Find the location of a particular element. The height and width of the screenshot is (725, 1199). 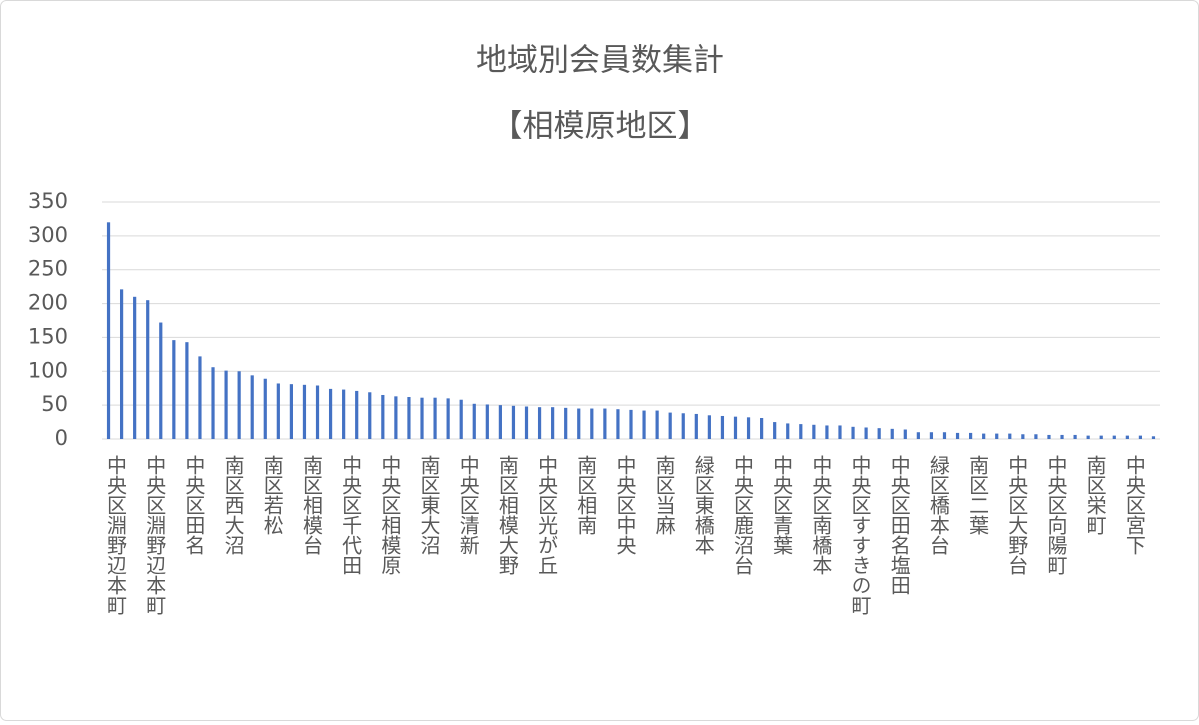

x-tick-label: 南区相模大野 is located at coordinates (507, 515).